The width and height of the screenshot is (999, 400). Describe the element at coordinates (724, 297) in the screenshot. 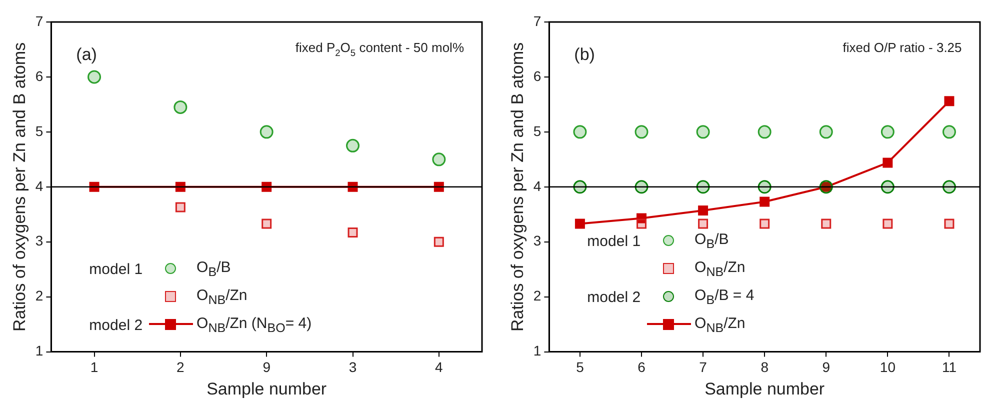

I see `legend-label: O$_{B}$/B = 4` at that location.